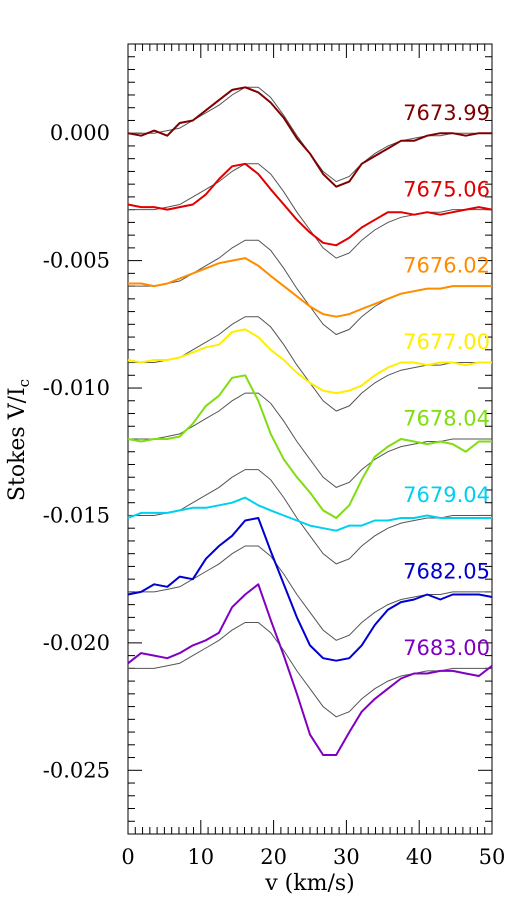  I want to click on x-tick-label: 20, so click(273, 857).